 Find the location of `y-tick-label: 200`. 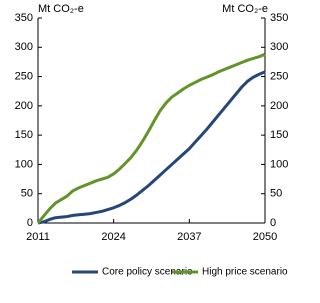

y-tick-label: 200 is located at coordinates (24, 106).